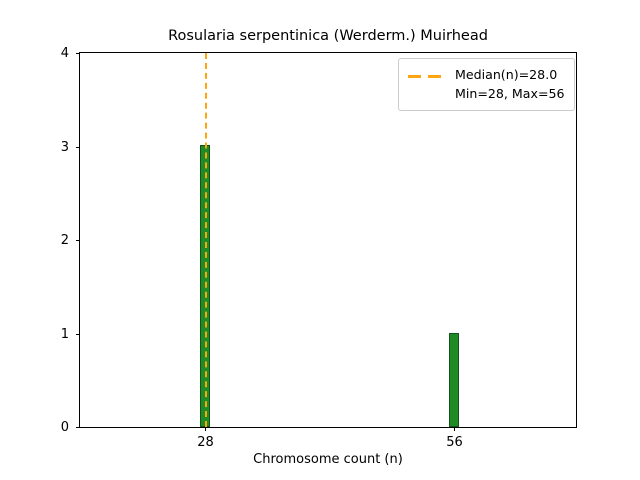 The width and height of the screenshot is (640, 480). What do you see at coordinates (328, 459) in the screenshot?
I see `x-axis-label: Chromosome count (n)` at bounding box center [328, 459].